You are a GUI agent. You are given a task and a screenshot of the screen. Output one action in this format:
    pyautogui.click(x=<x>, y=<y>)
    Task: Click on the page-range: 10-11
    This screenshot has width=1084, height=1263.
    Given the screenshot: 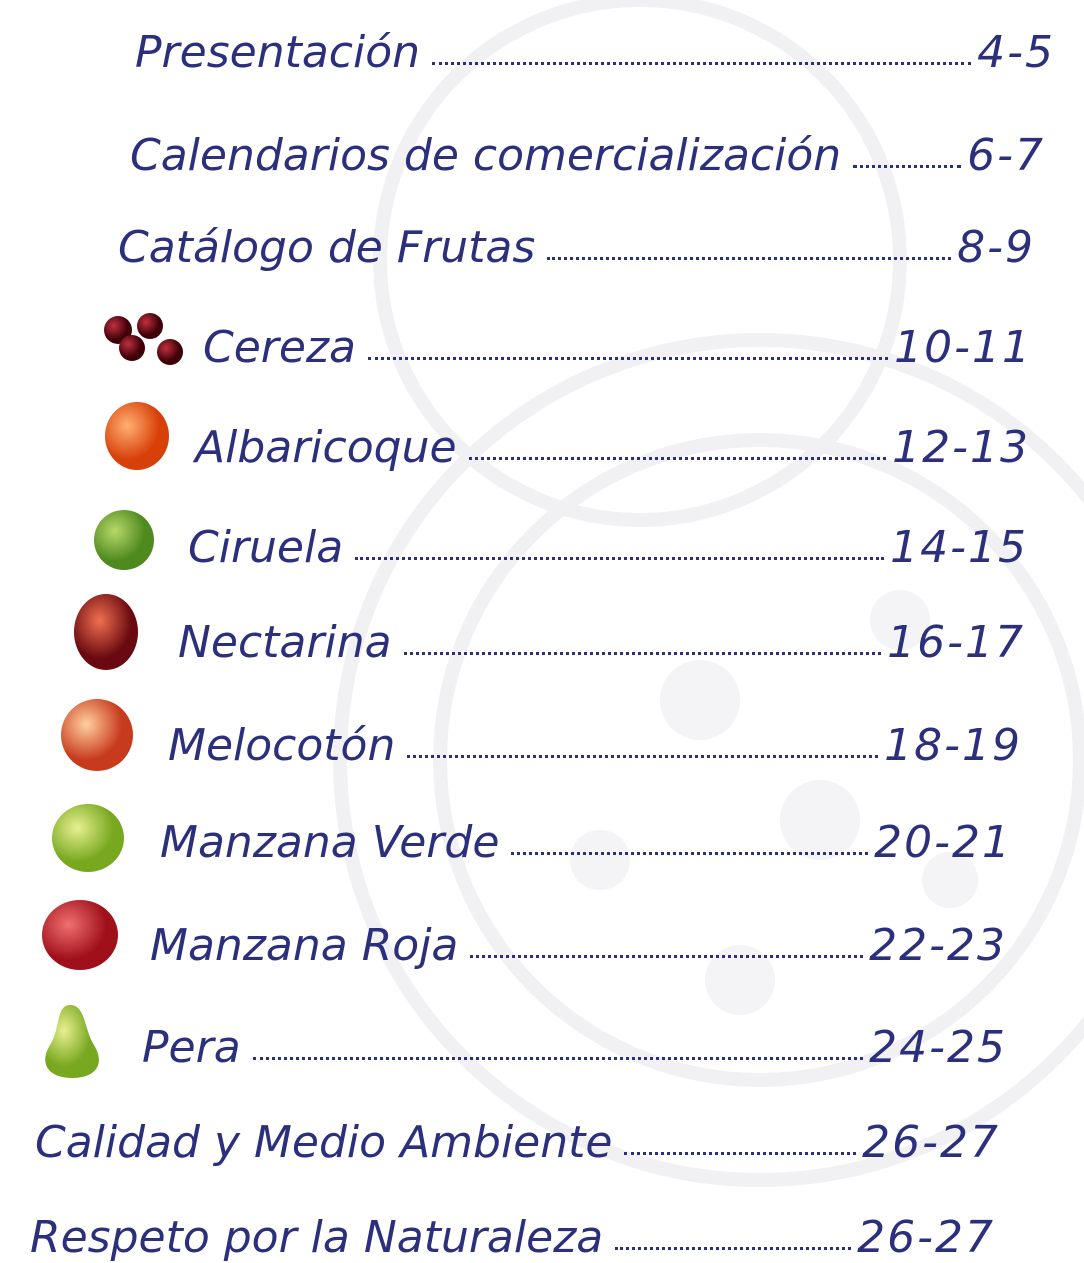 What is the action you would take?
    pyautogui.click(x=963, y=347)
    